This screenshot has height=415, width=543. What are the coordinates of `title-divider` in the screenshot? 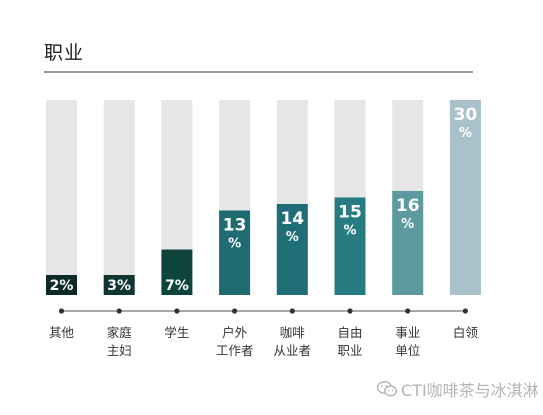 It's located at (258, 72).